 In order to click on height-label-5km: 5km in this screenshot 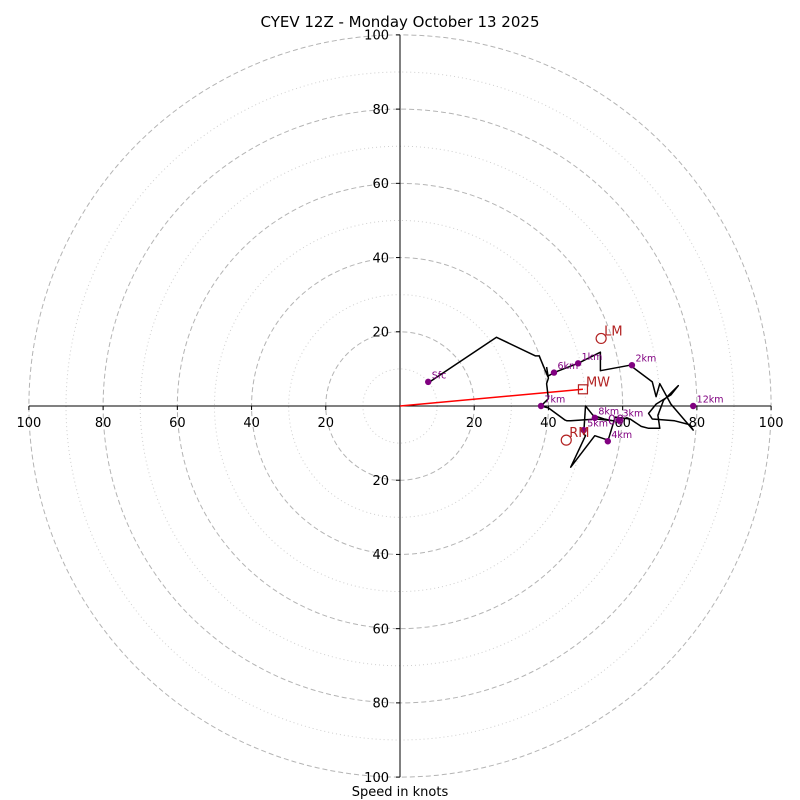, I will do `click(597, 424)`.